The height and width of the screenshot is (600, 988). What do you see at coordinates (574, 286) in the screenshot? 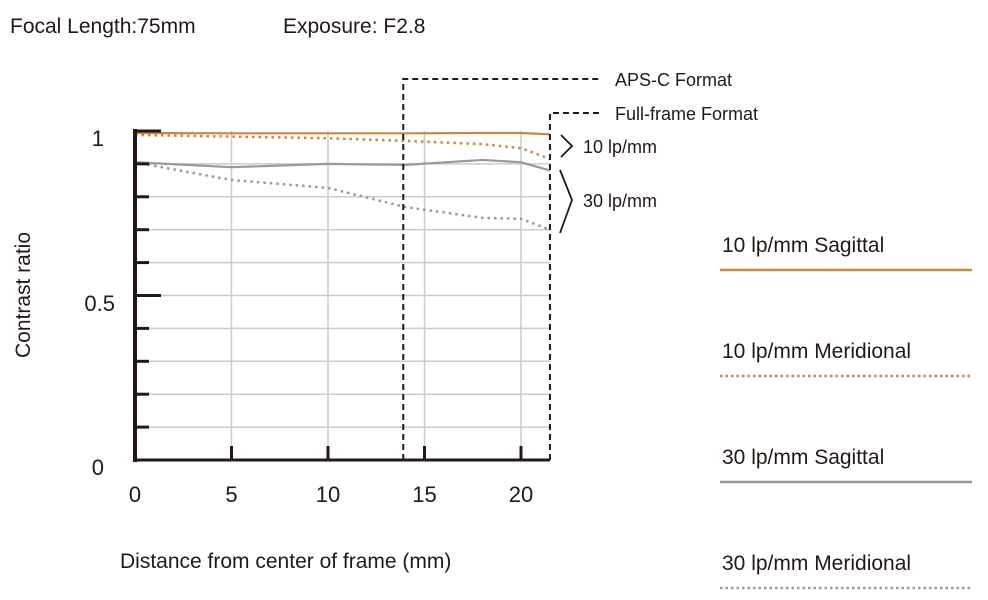
I see `full-frame-marker-line` at bounding box center [574, 286].